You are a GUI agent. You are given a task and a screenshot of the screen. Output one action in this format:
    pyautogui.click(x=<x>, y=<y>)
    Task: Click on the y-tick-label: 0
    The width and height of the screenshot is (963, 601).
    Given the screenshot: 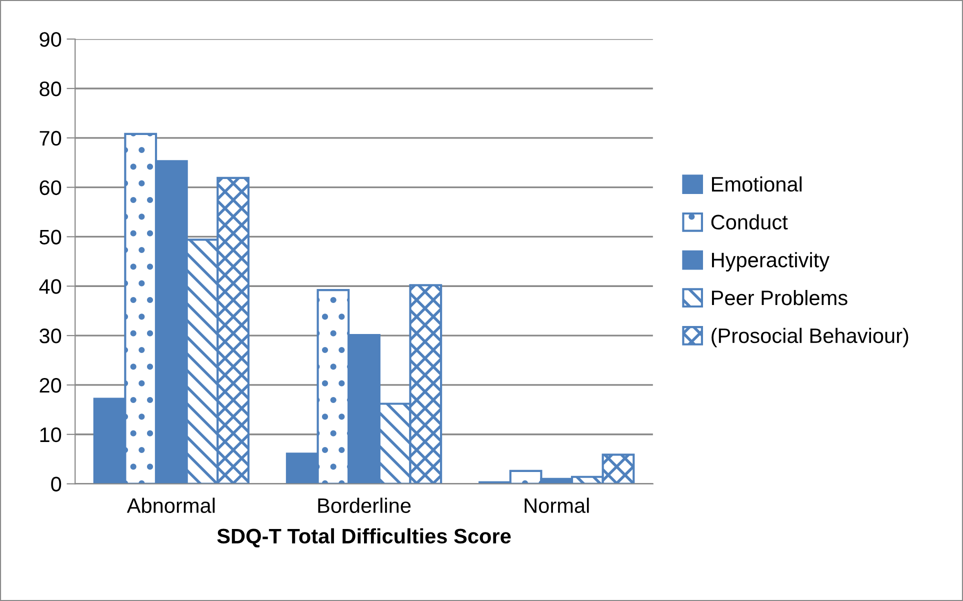 What is the action you would take?
    pyautogui.click(x=56, y=484)
    